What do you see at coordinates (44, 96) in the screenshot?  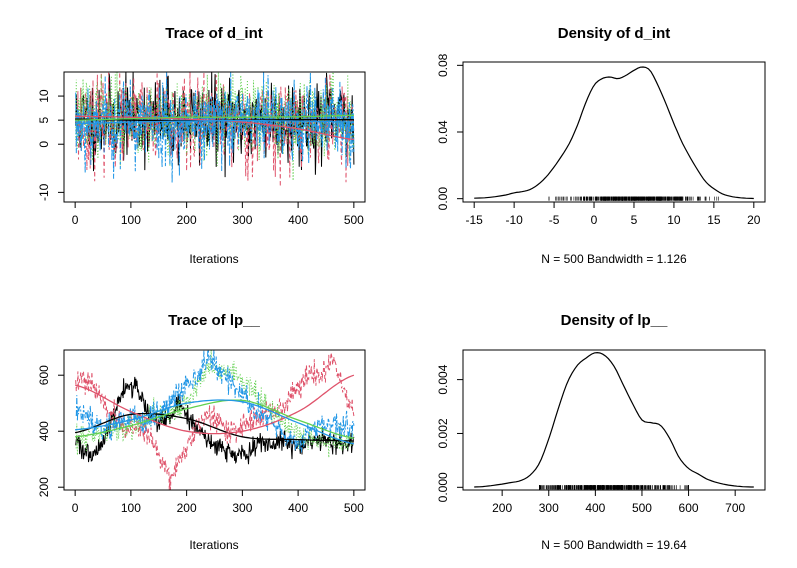 I see `y-tick-label: 10` at bounding box center [44, 96].